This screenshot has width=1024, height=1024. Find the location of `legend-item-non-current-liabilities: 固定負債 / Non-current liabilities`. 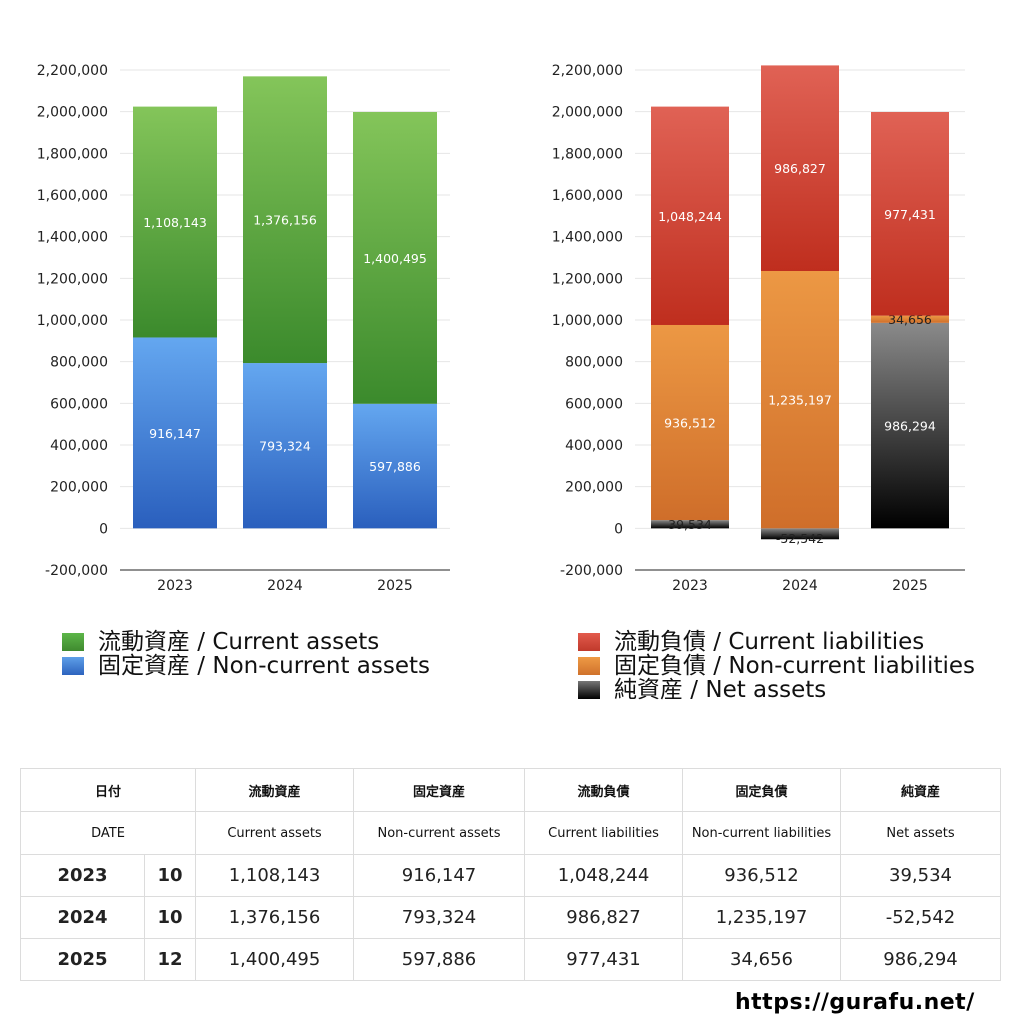

legend-item-non-current-liabilities: 固定負債 / Non-current liabilities is located at coordinates (776, 666).